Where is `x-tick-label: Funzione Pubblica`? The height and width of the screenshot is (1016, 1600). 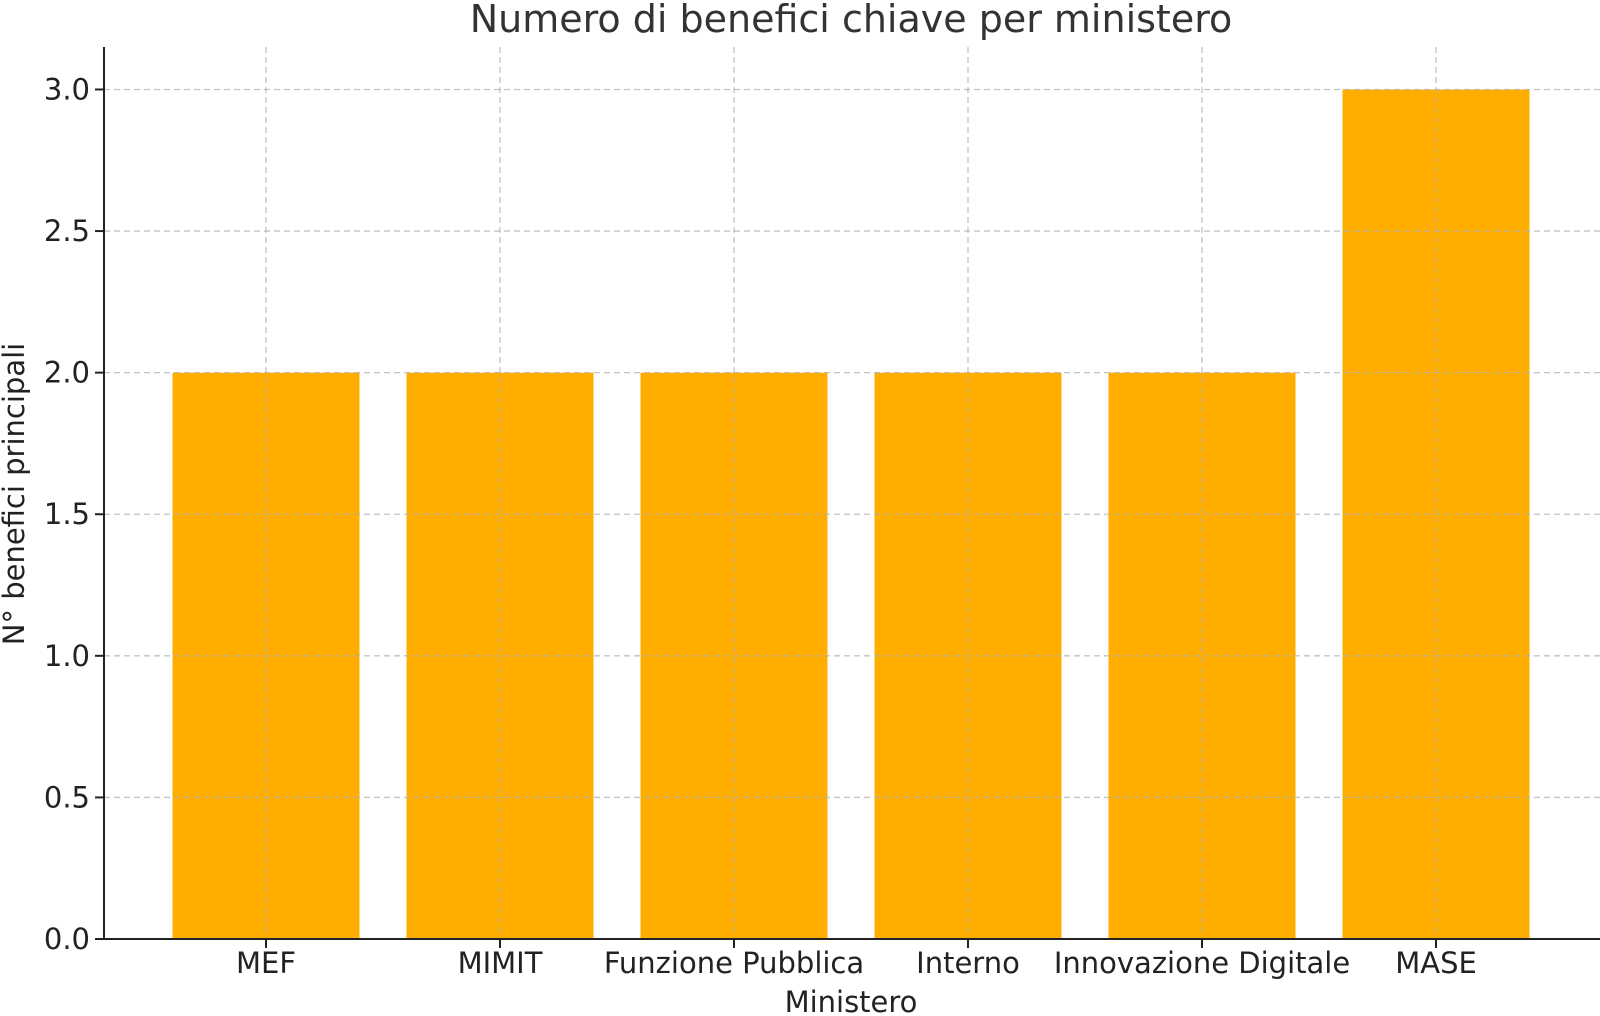 x-tick-label: Funzione Pubblica is located at coordinates (734, 963).